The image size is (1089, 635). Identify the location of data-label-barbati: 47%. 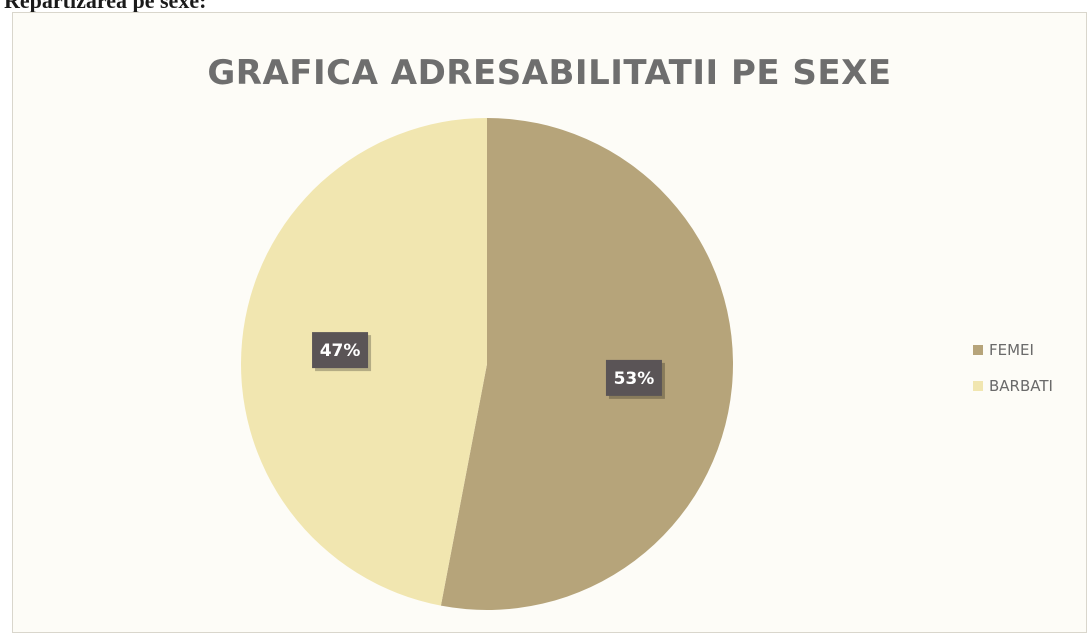
(342, 352).